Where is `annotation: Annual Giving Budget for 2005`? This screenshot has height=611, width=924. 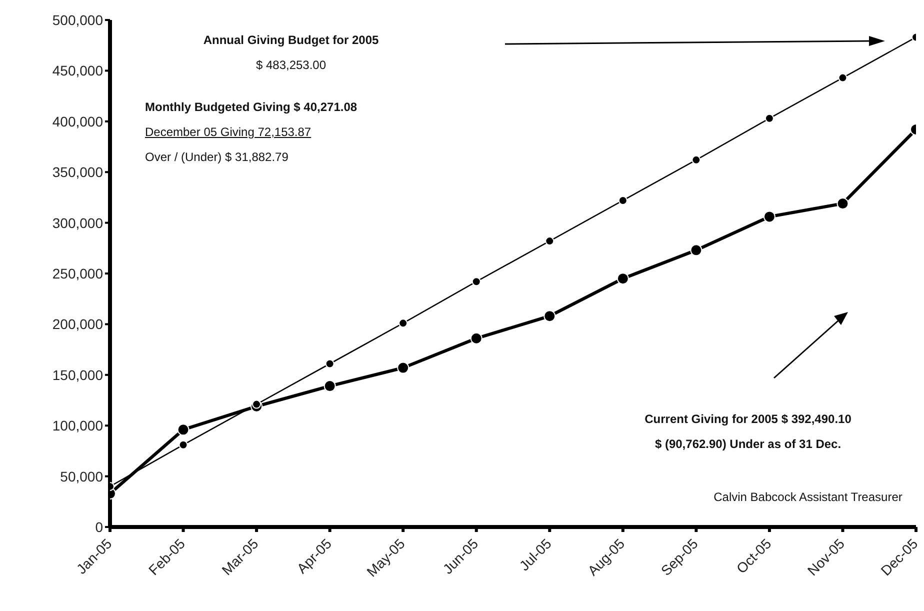 annotation: Annual Giving Budget for 2005 is located at coordinates (291, 40).